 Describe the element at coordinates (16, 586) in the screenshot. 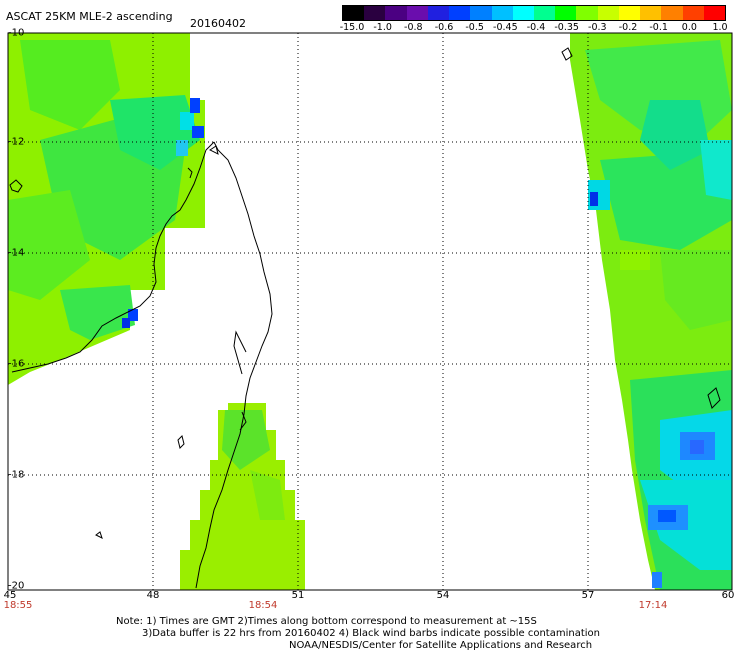

I see `lat-label-20: -20` at that location.